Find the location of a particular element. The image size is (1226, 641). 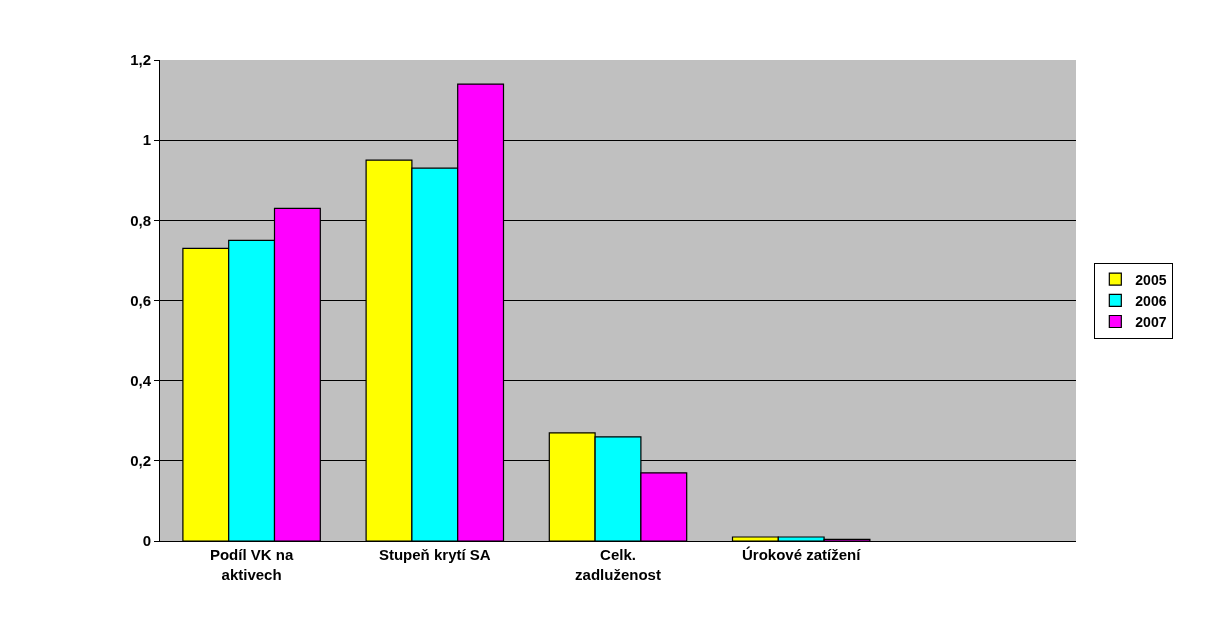

y-tick-label: 0,8 is located at coordinates (140, 220).